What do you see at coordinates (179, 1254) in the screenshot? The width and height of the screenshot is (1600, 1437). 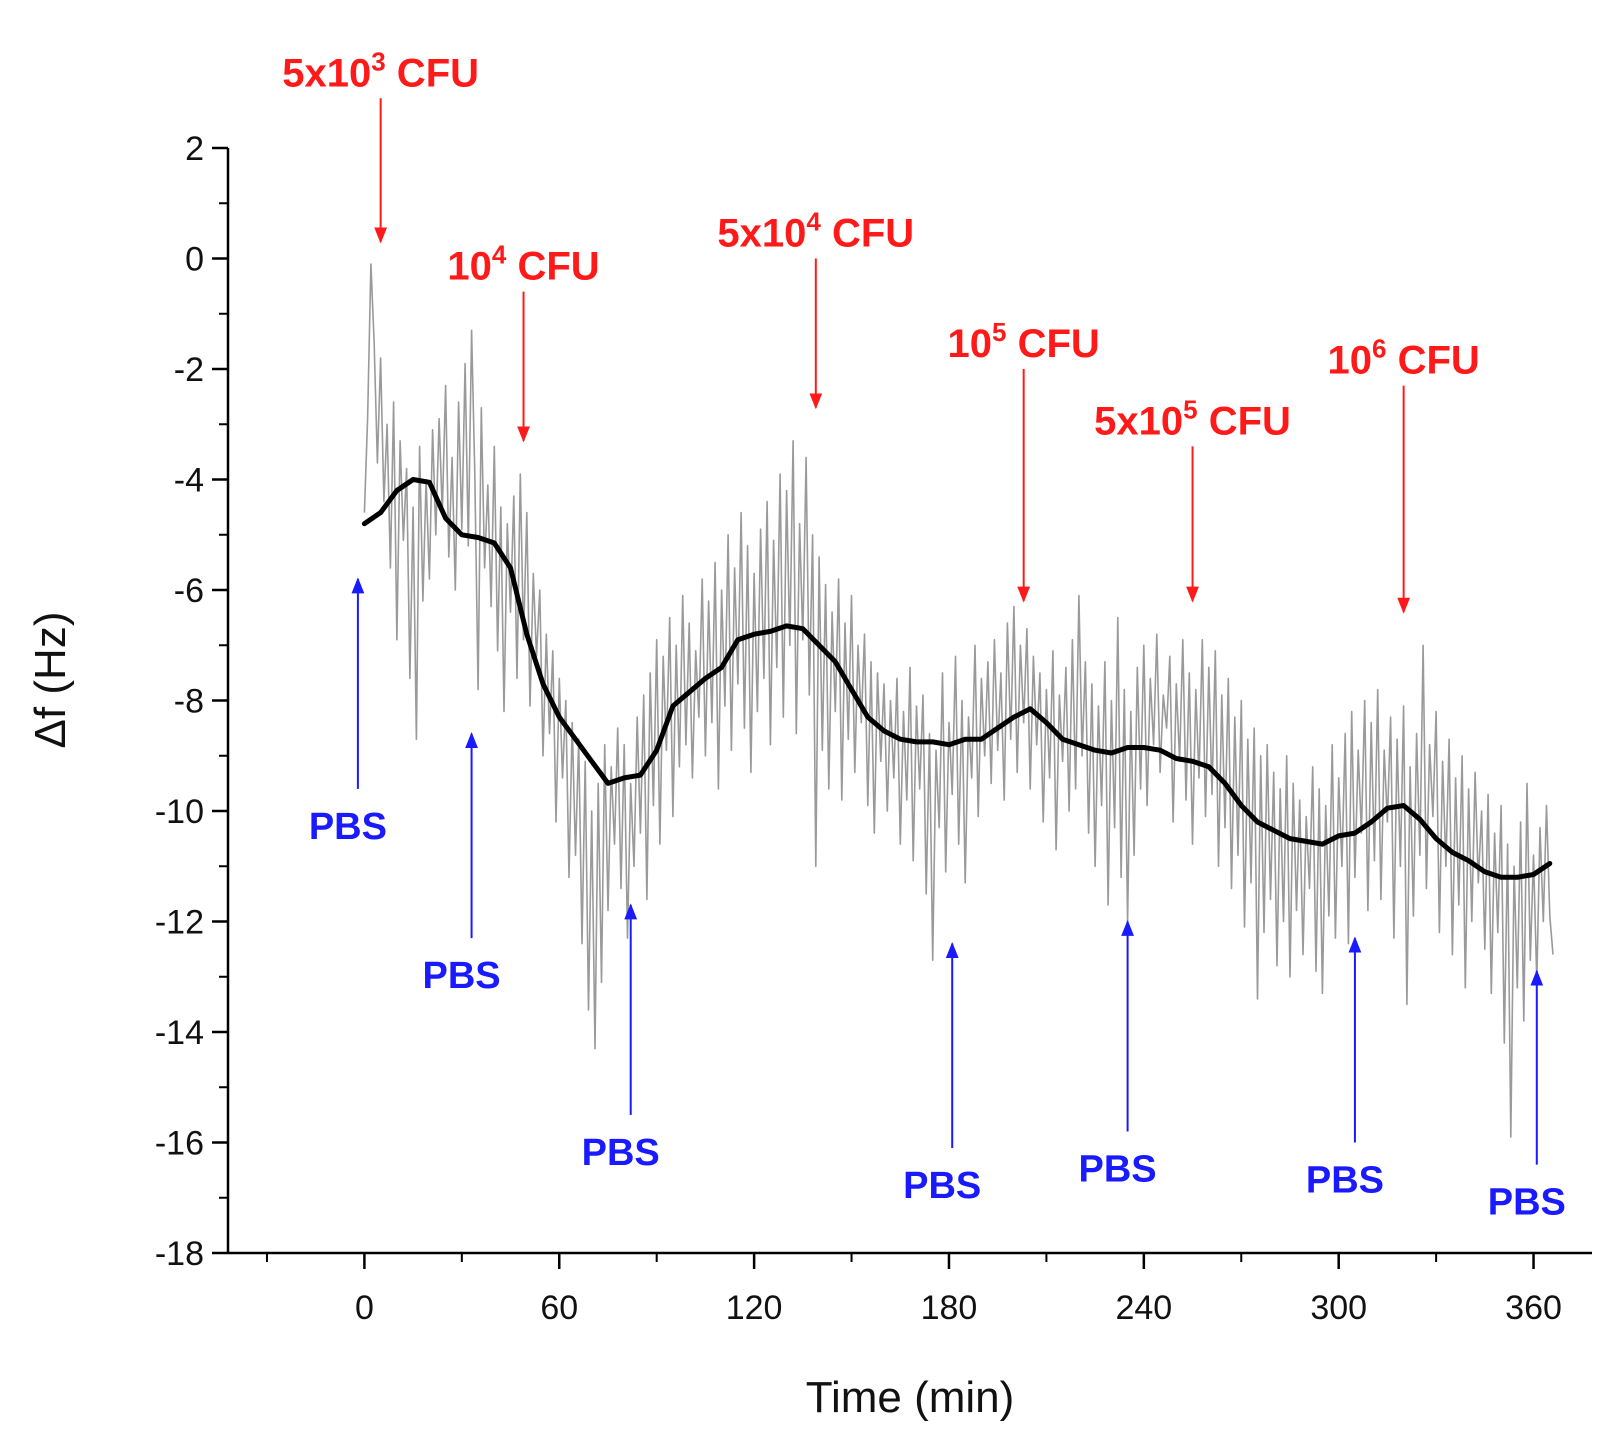 I see `y-tick-label: -18` at bounding box center [179, 1254].